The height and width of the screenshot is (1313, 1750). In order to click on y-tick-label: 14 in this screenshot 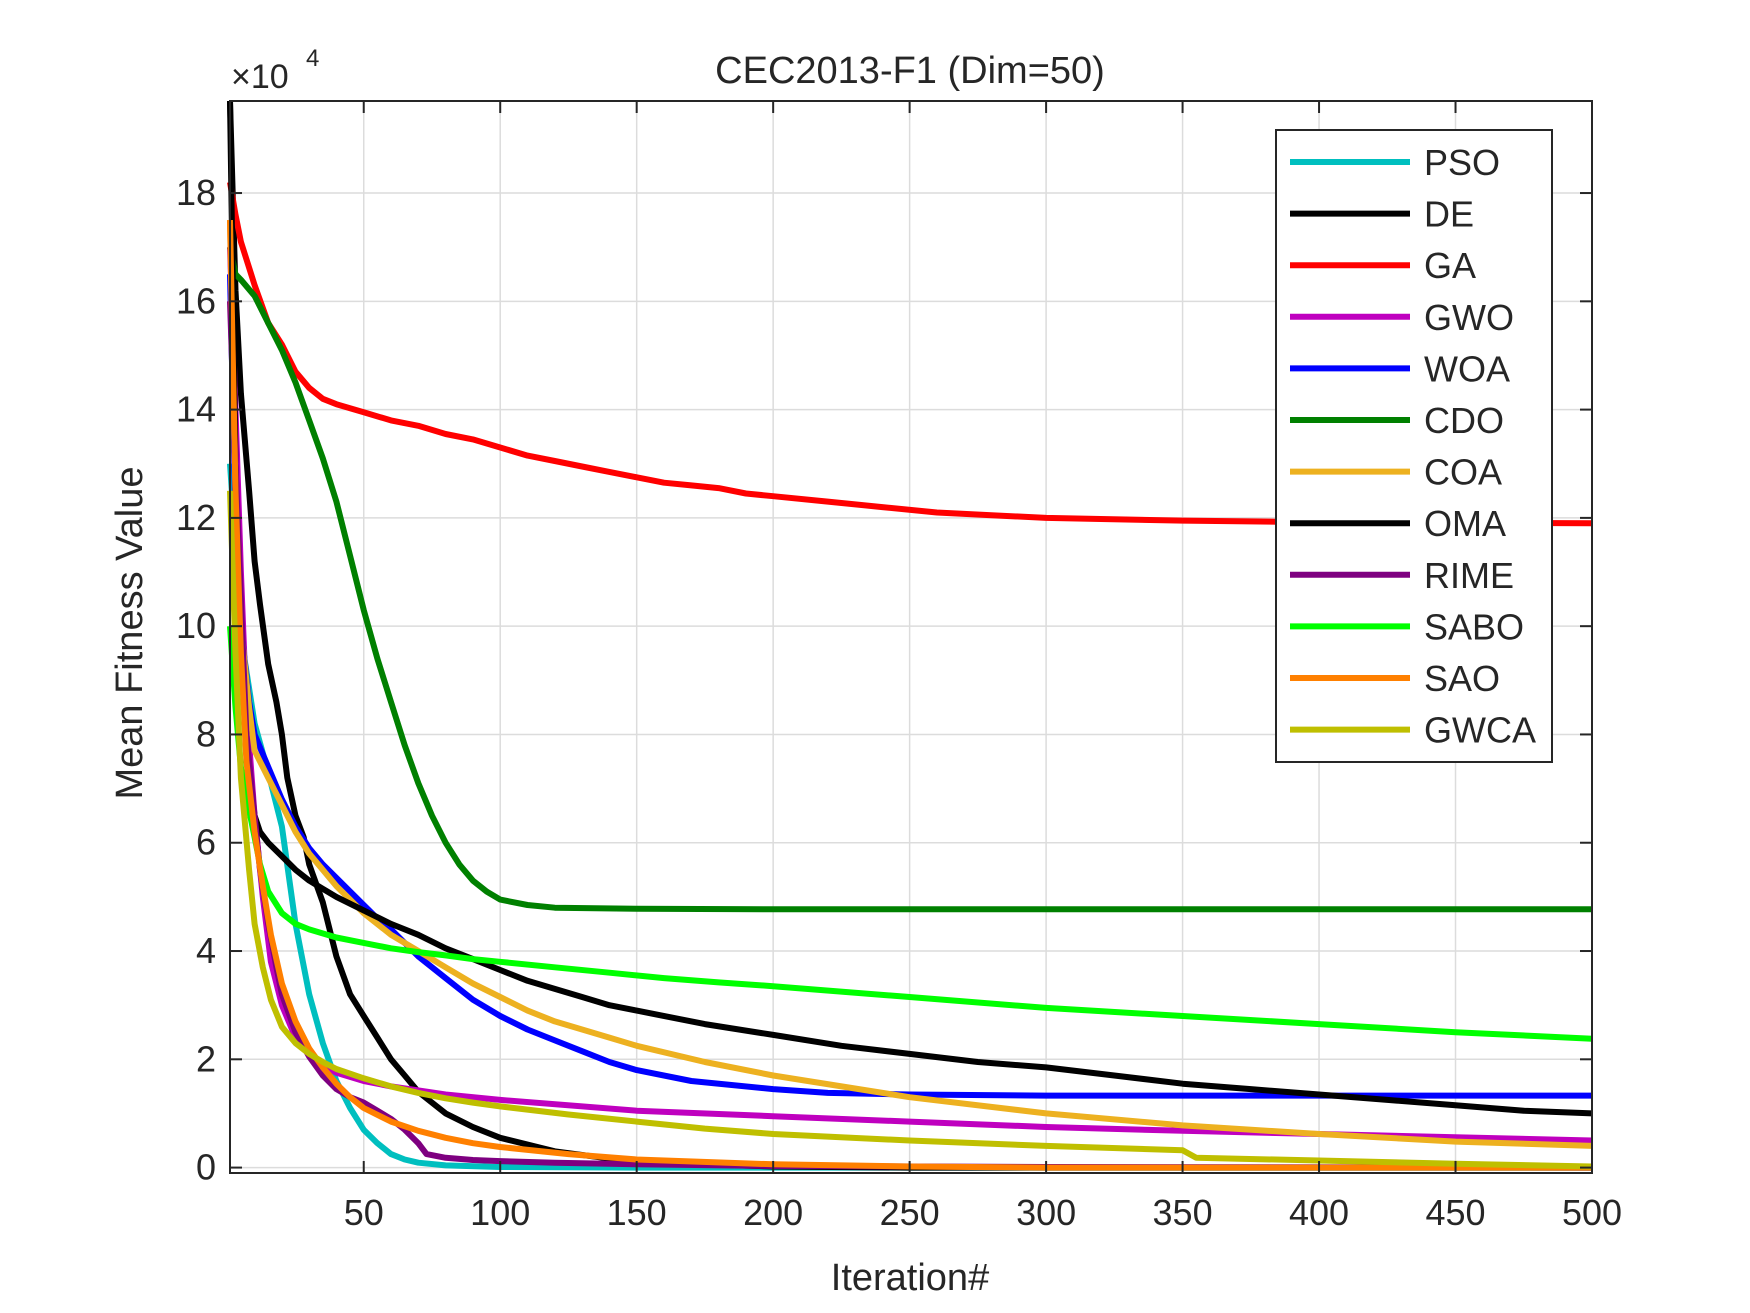, I will do `click(196, 409)`.